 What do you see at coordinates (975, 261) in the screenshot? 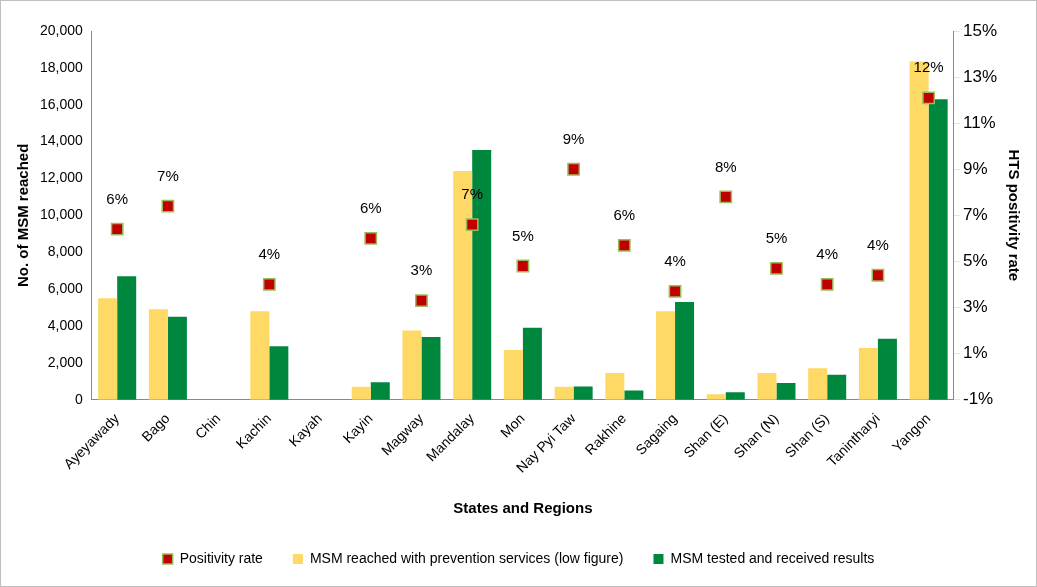
I see `y2-tick-label: 5%` at bounding box center [975, 261].